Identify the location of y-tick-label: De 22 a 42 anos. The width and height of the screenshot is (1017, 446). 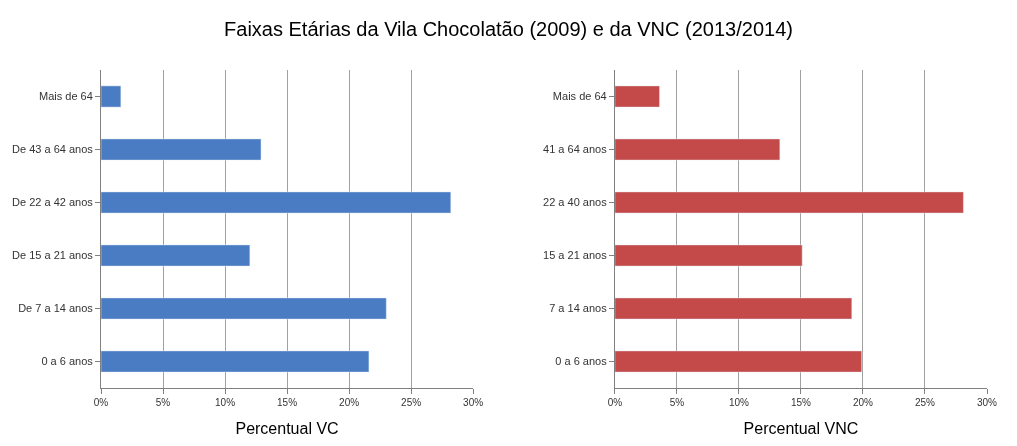
(53, 202).